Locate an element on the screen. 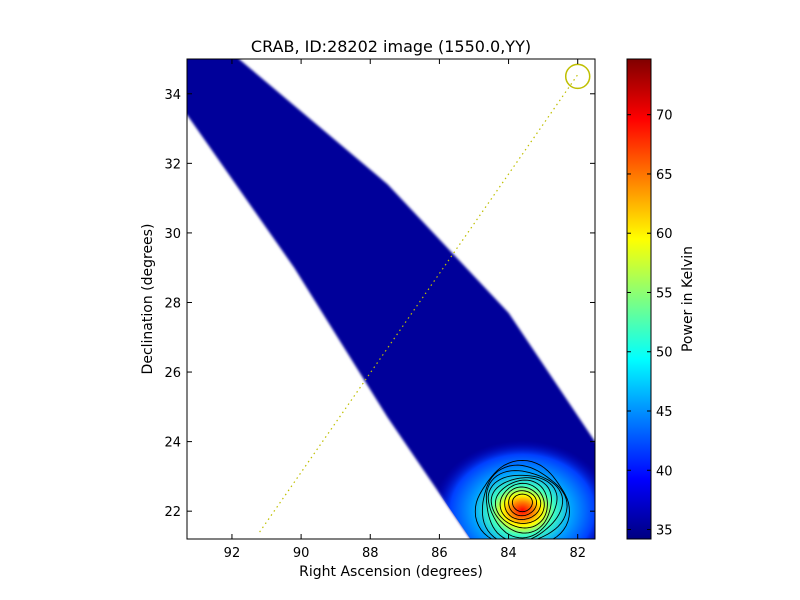 The image size is (800, 600). x-tick-label: 82 is located at coordinates (577, 553).